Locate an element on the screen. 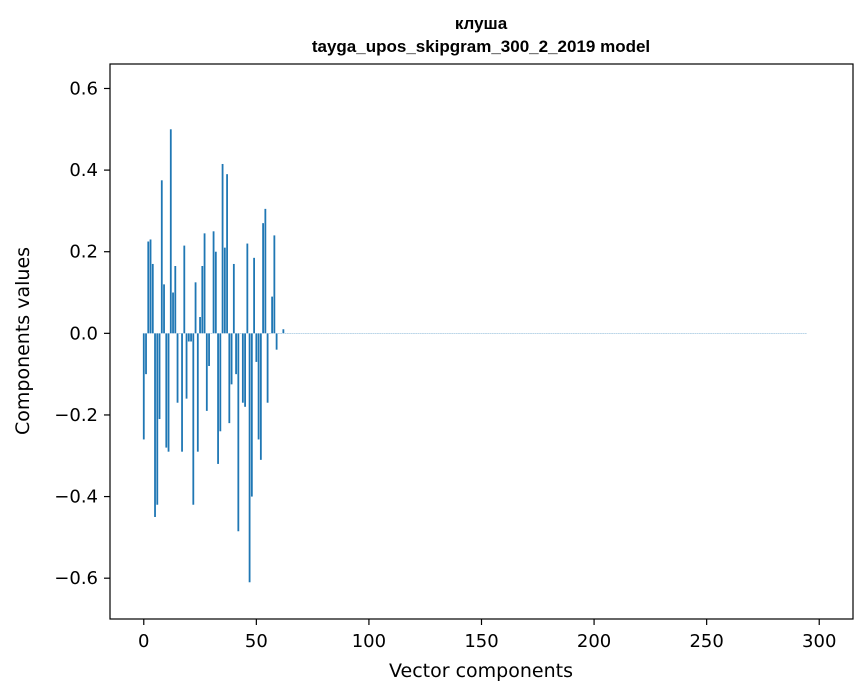 This screenshot has height=696, width=867. y-tick-label: 0.2 is located at coordinates (83, 252).